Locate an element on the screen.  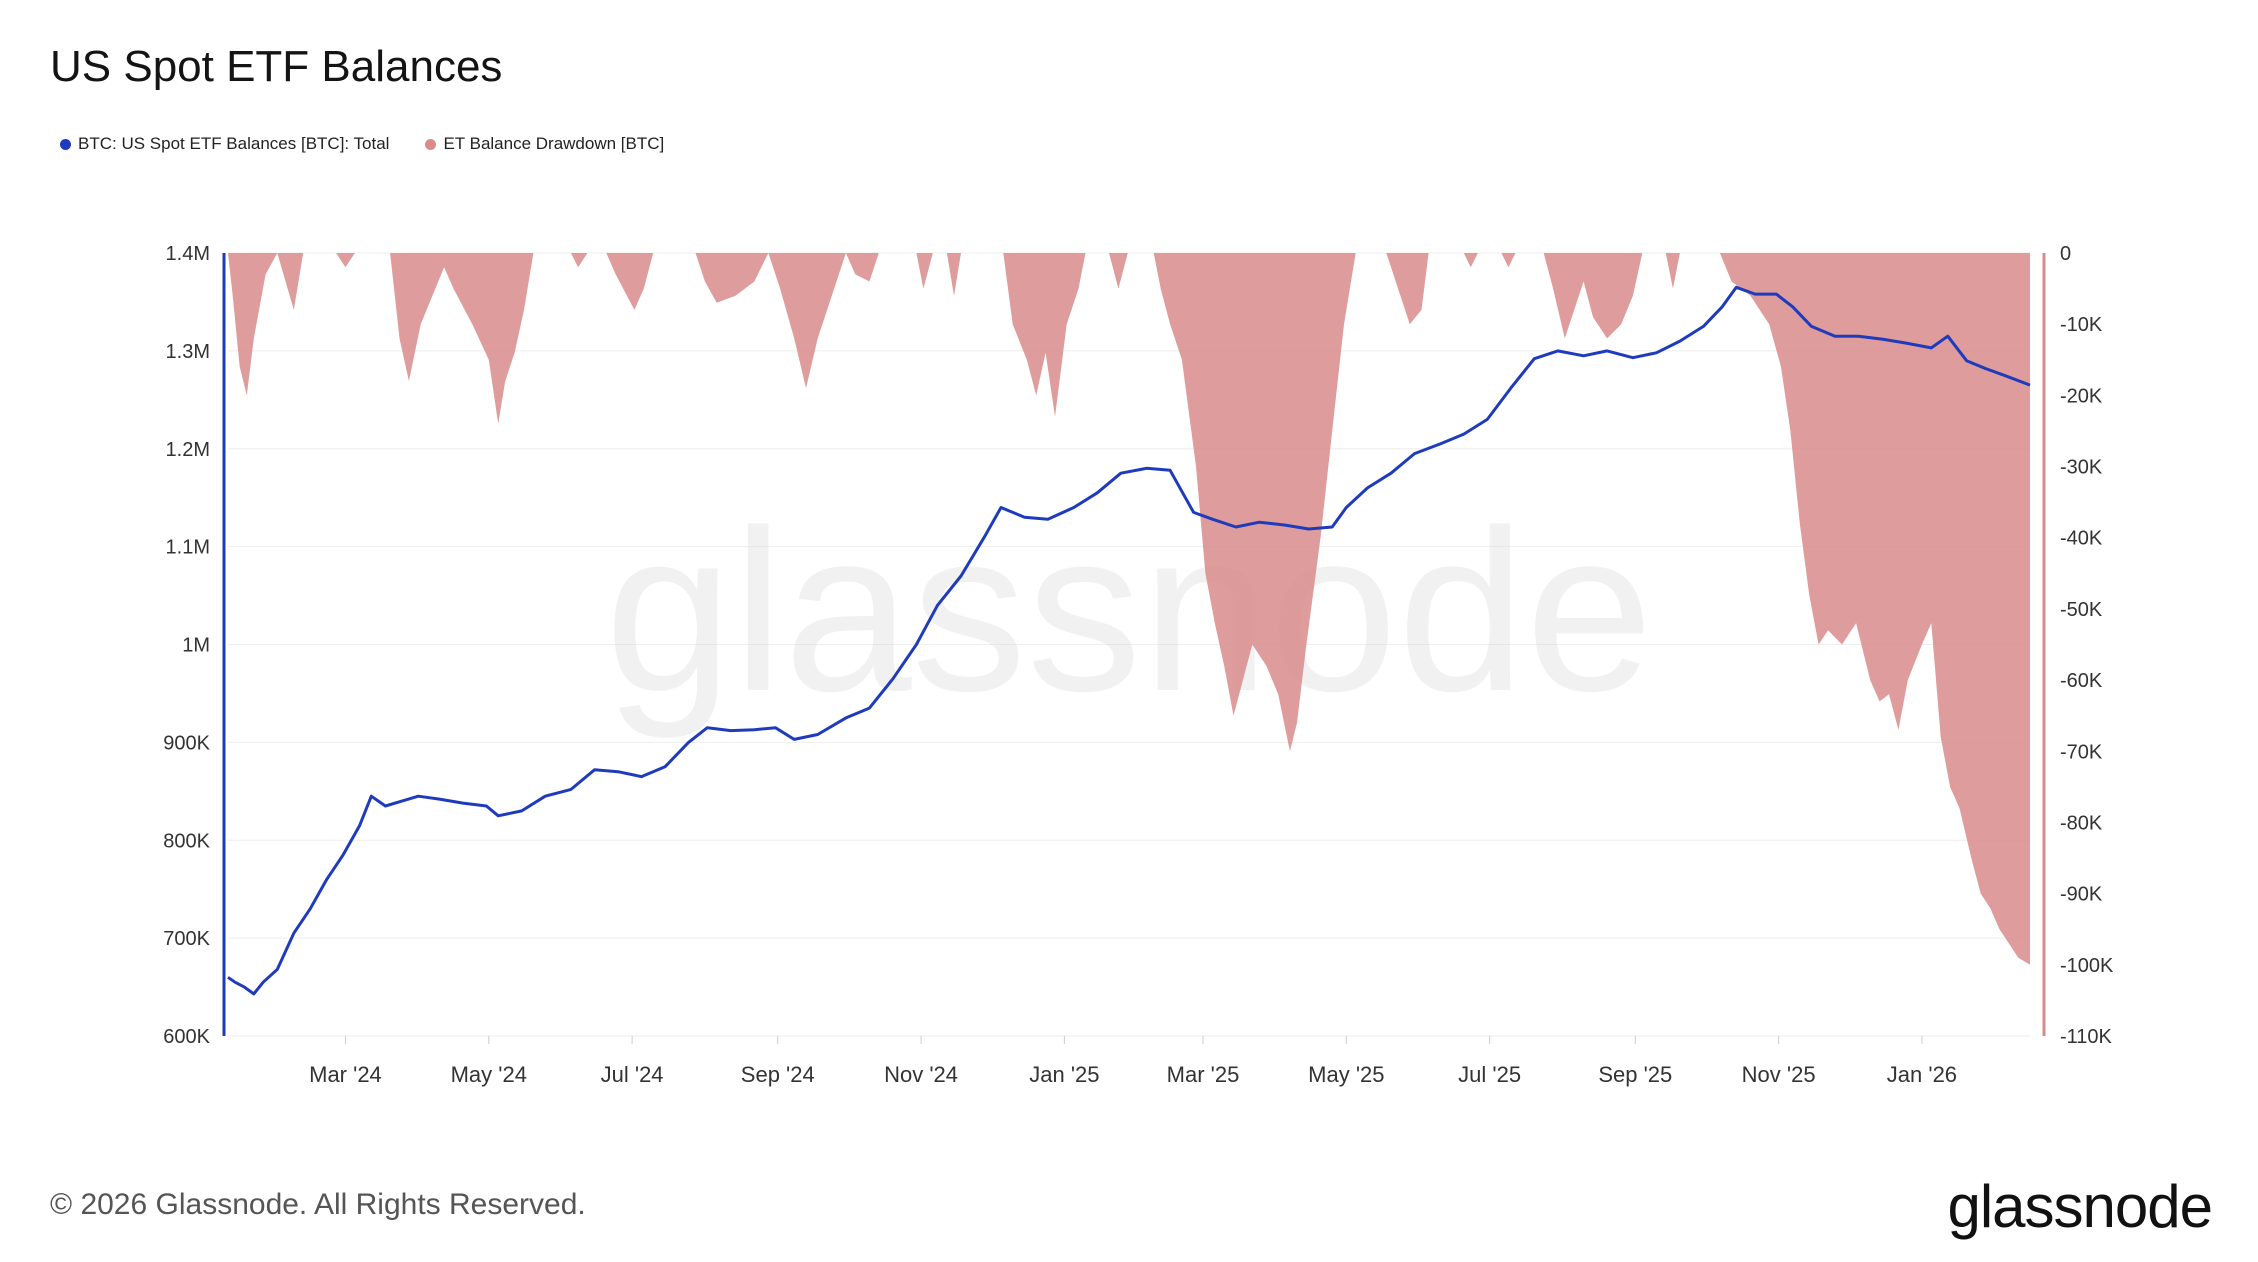
y-right-tick-label: -80K is located at coordinates (2081, 823).